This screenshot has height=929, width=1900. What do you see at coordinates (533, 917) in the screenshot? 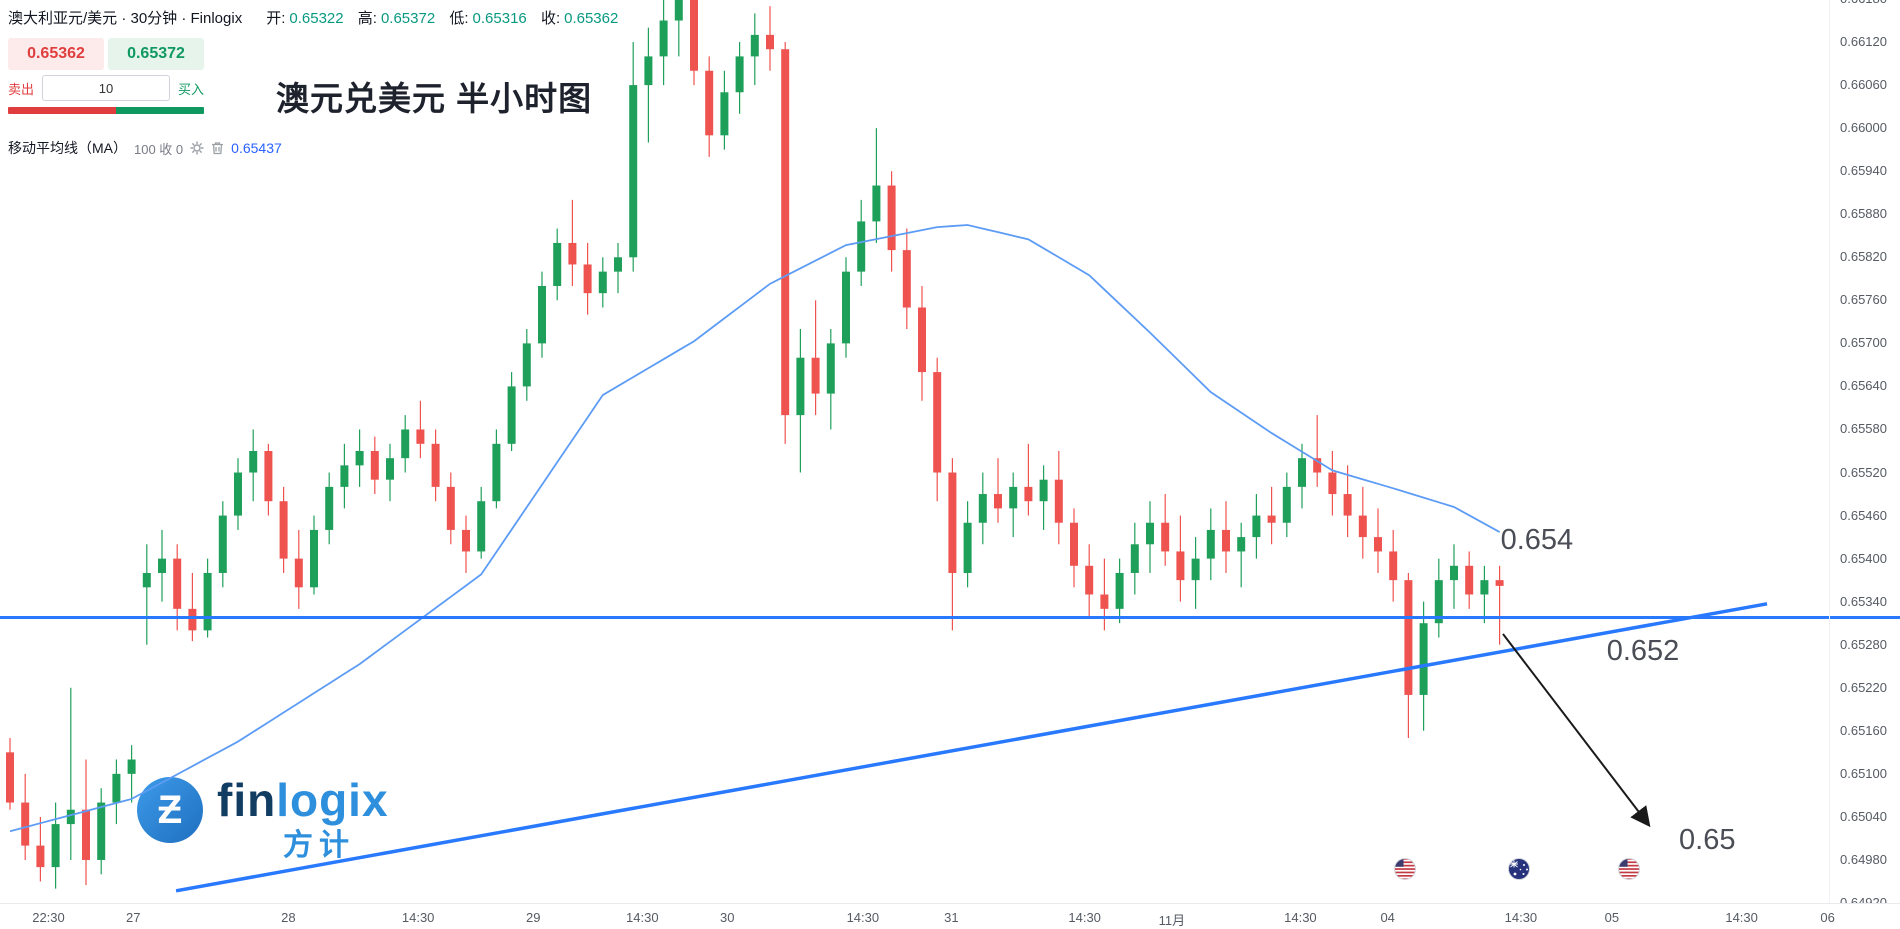
I see `time-tick-label: 29` at bounding box center [533, 917].